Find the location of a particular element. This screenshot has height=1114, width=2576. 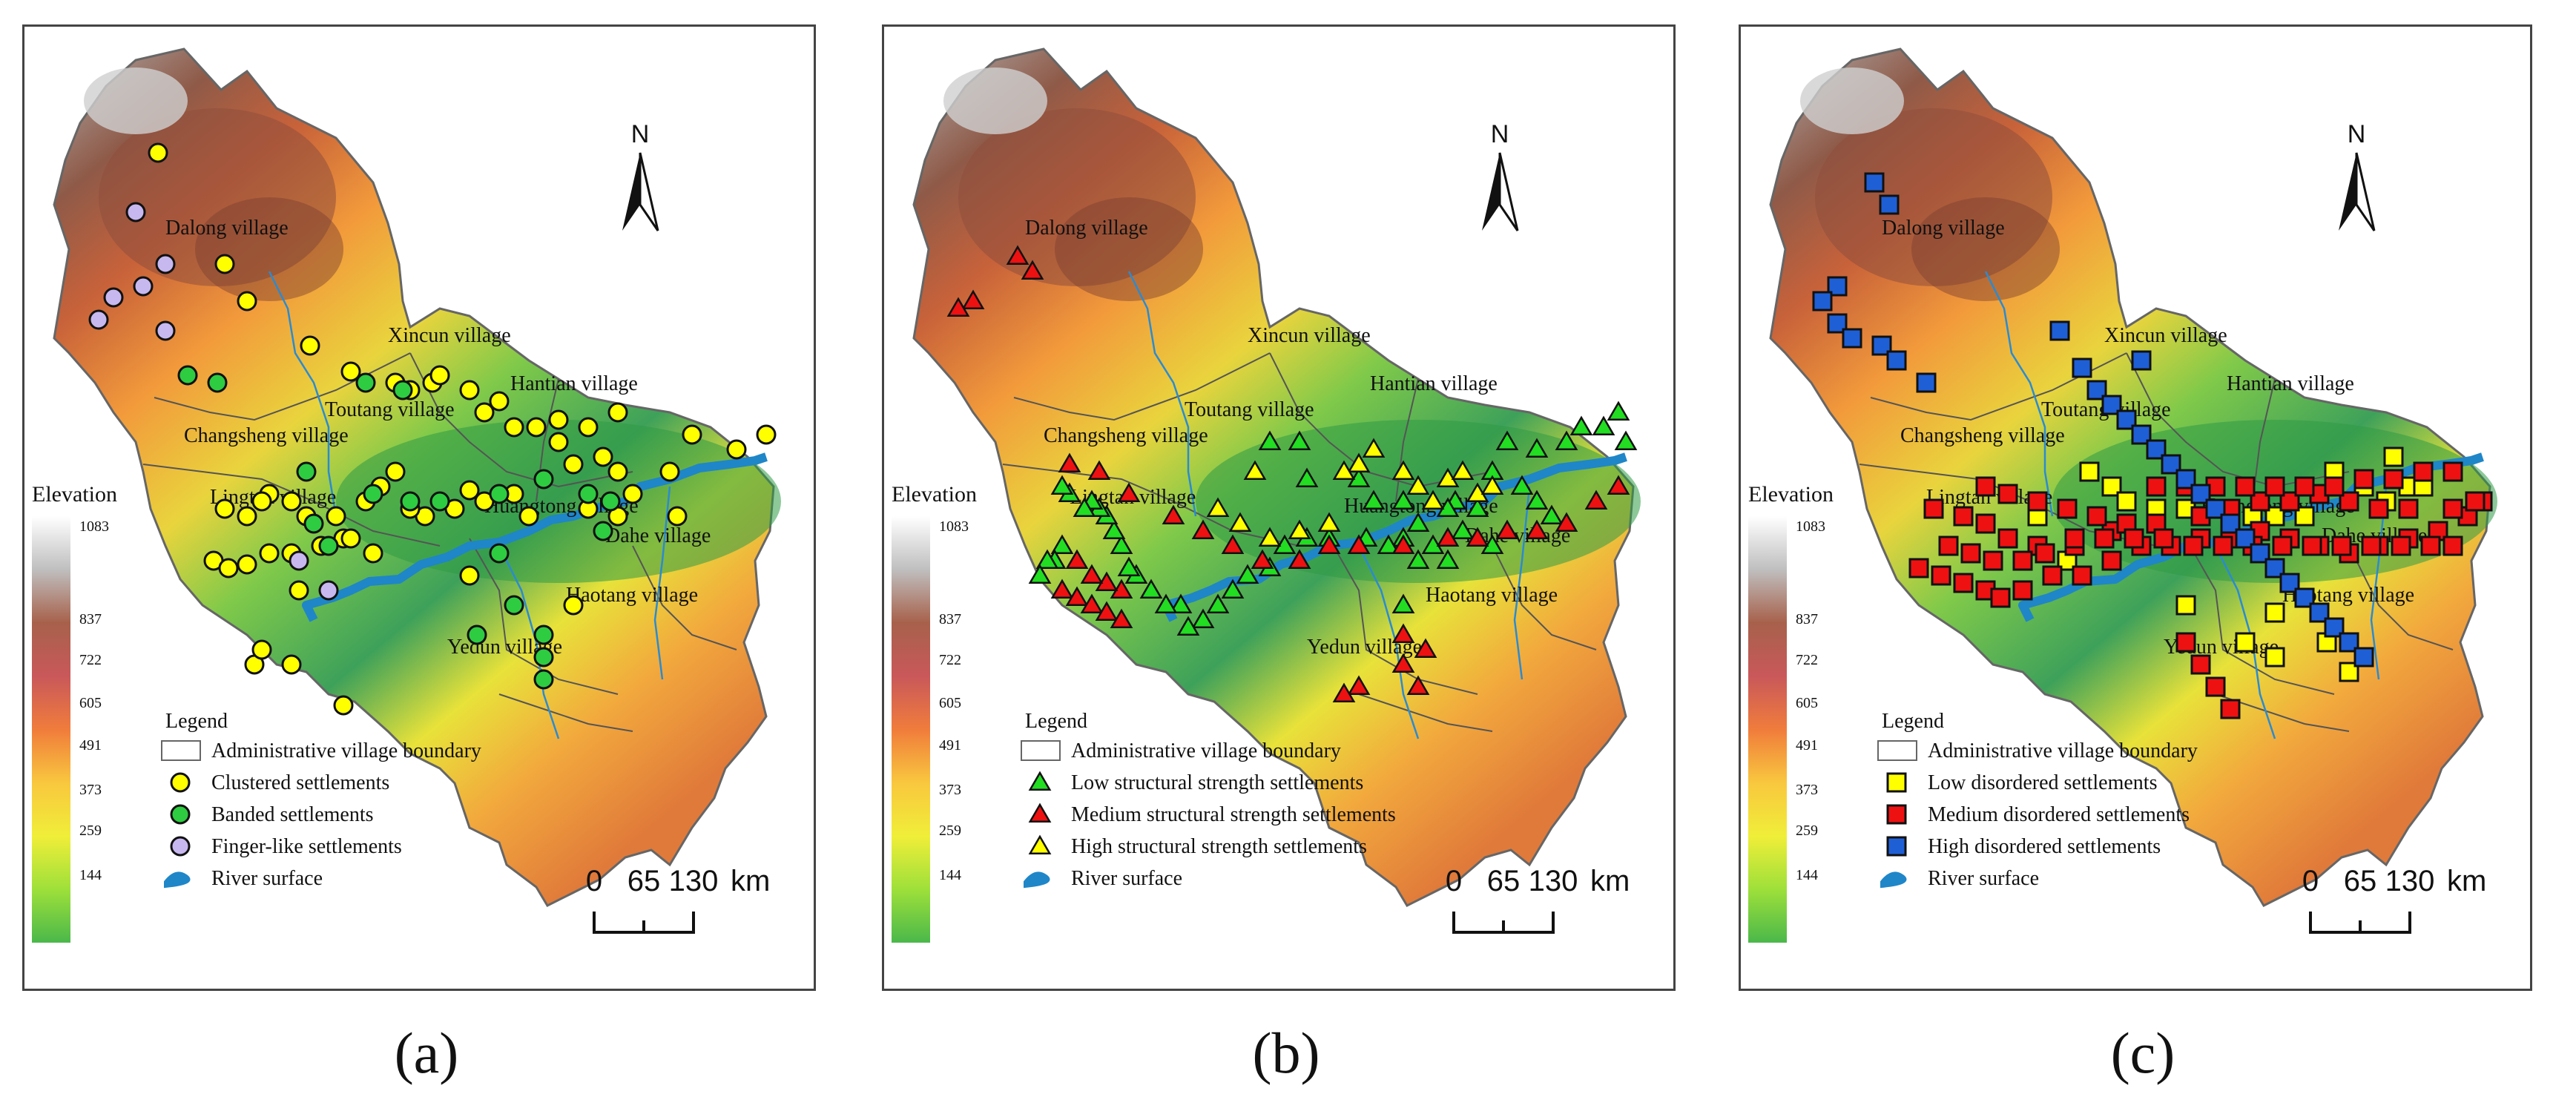

river-surface is located at coordinates (535, 537).